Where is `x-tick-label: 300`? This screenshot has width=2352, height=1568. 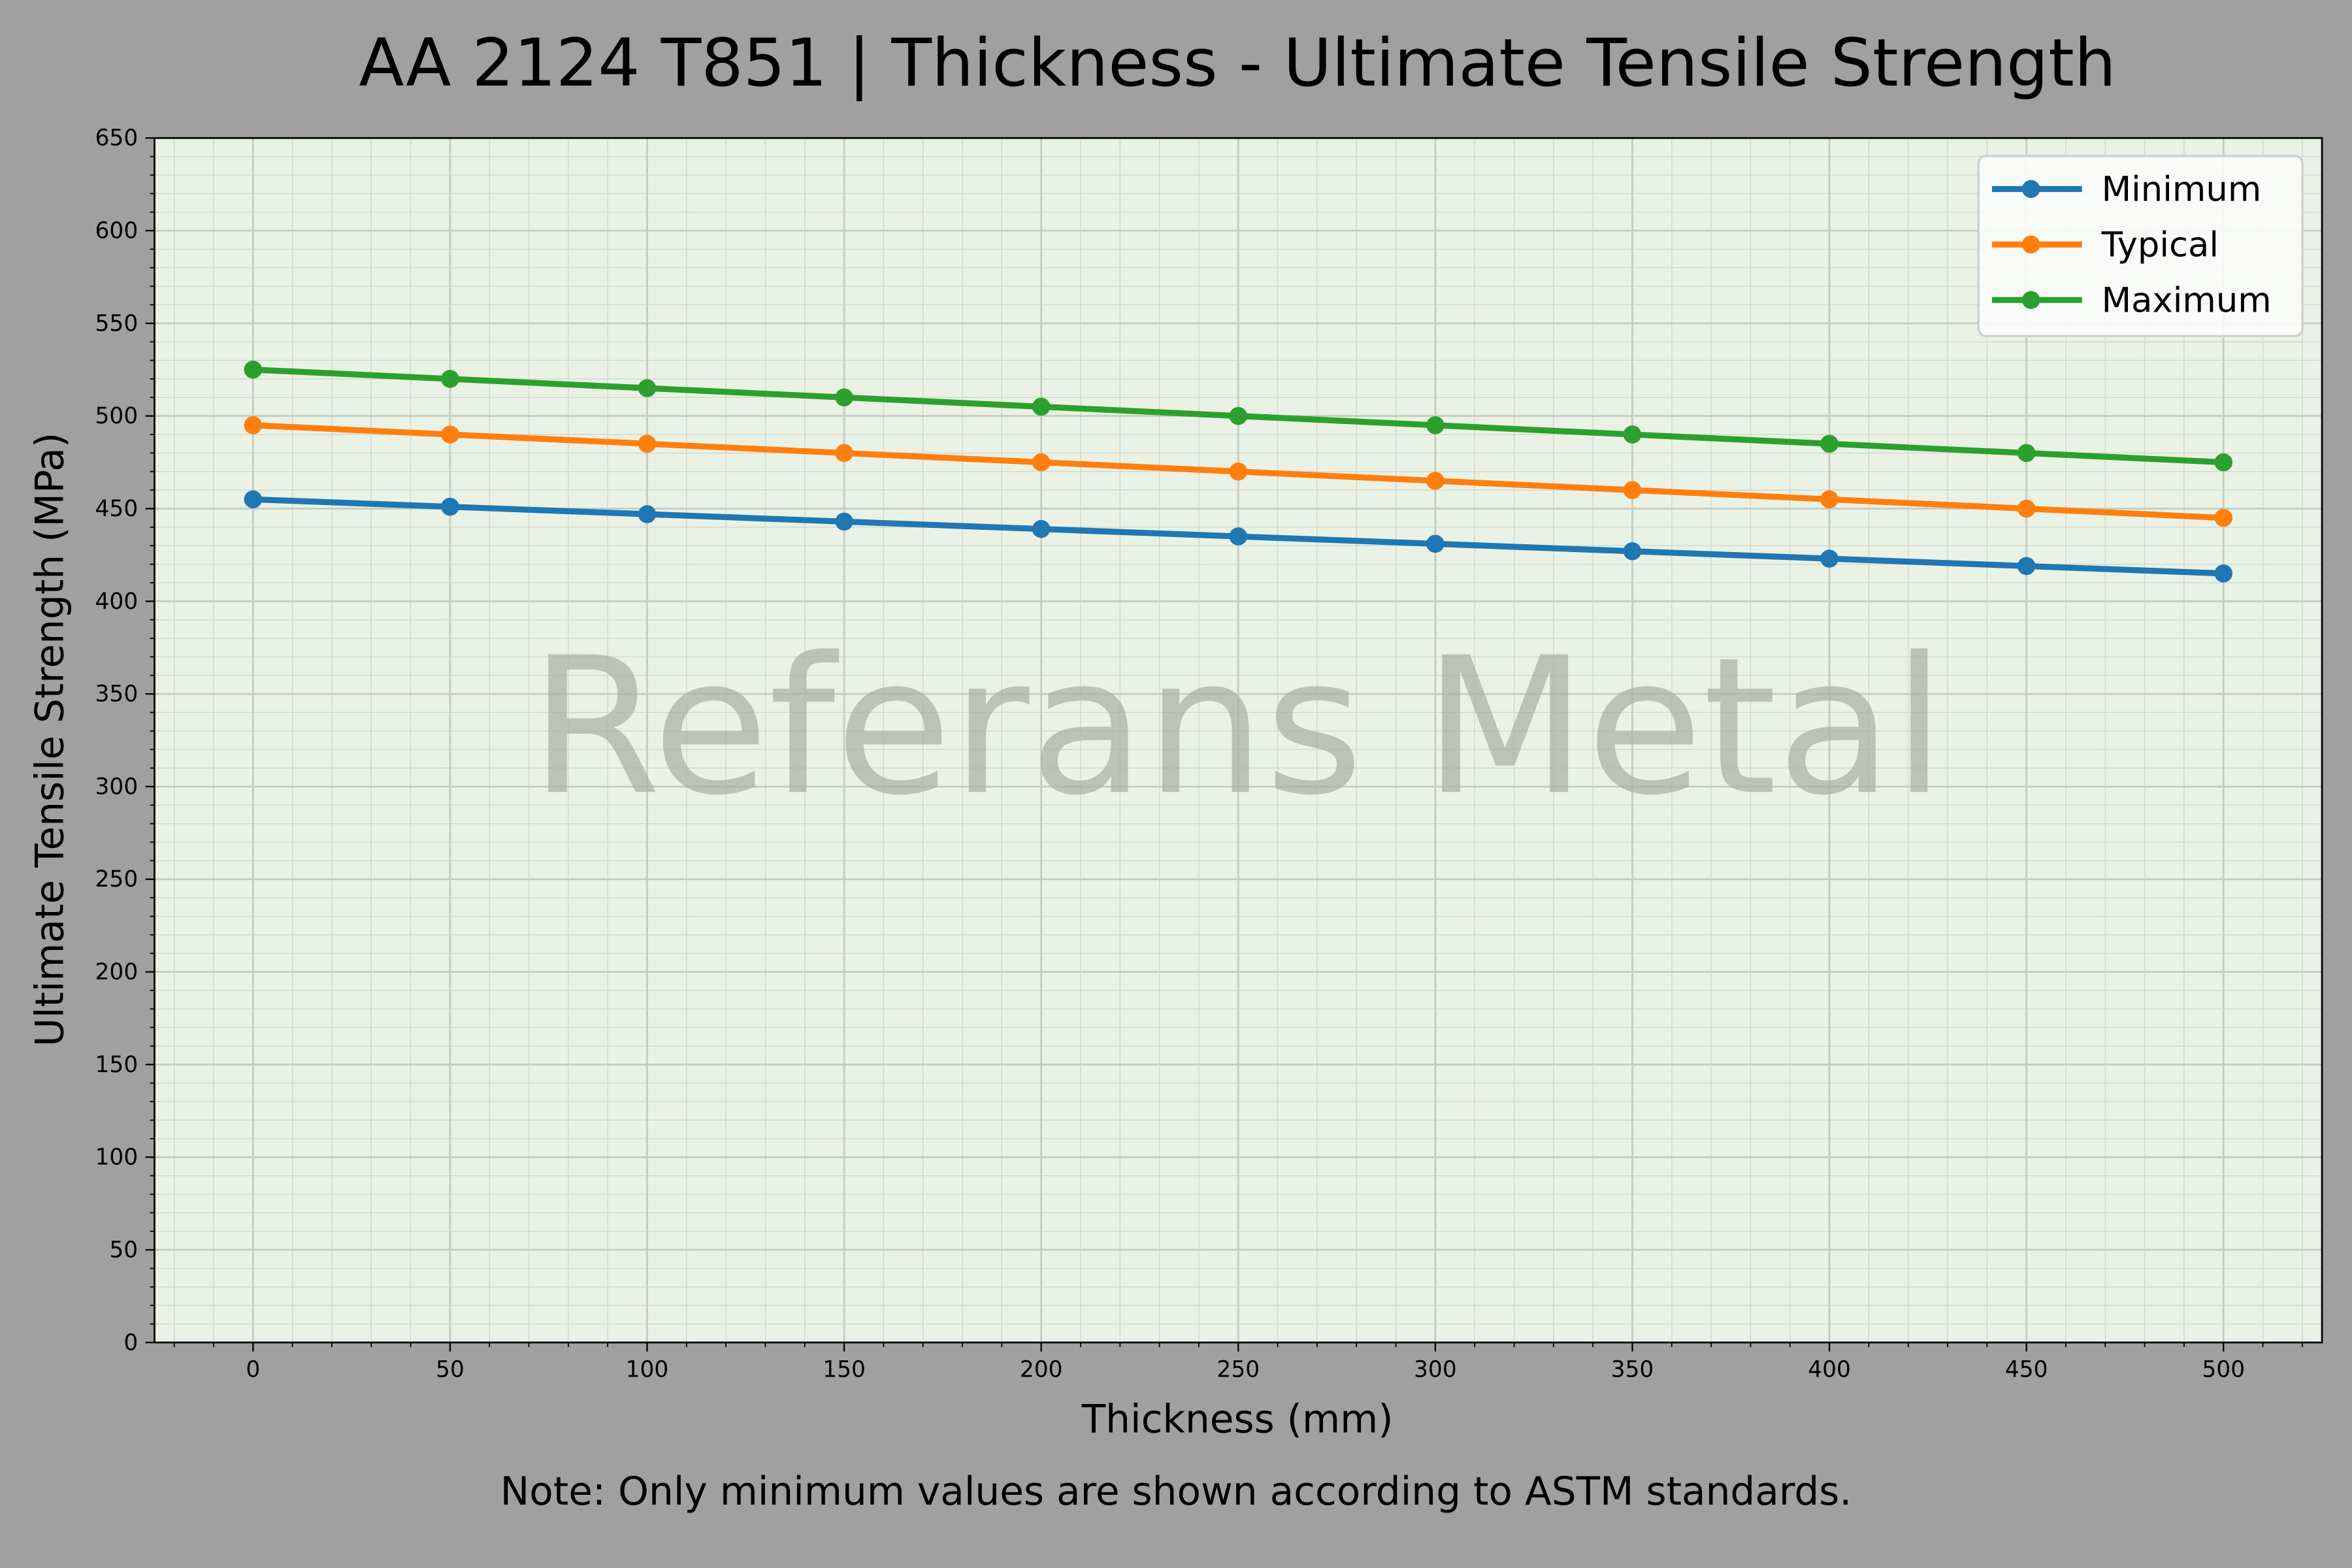
x-tick-label: 300 is located at coordinates (1435, 1370).